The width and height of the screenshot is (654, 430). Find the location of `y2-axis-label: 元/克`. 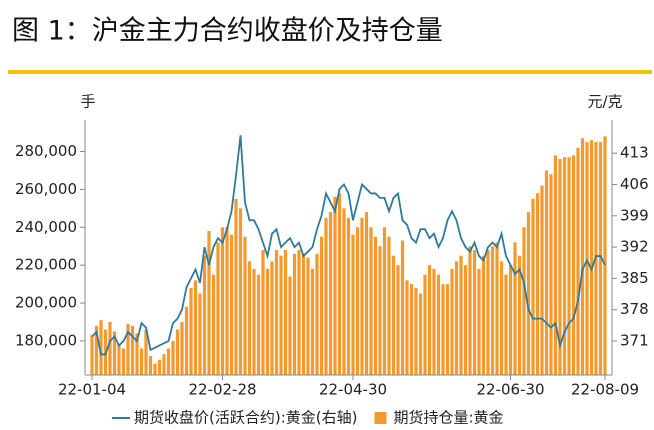

y2-axis-label: 元/克 is located at coordinates (604, 102).